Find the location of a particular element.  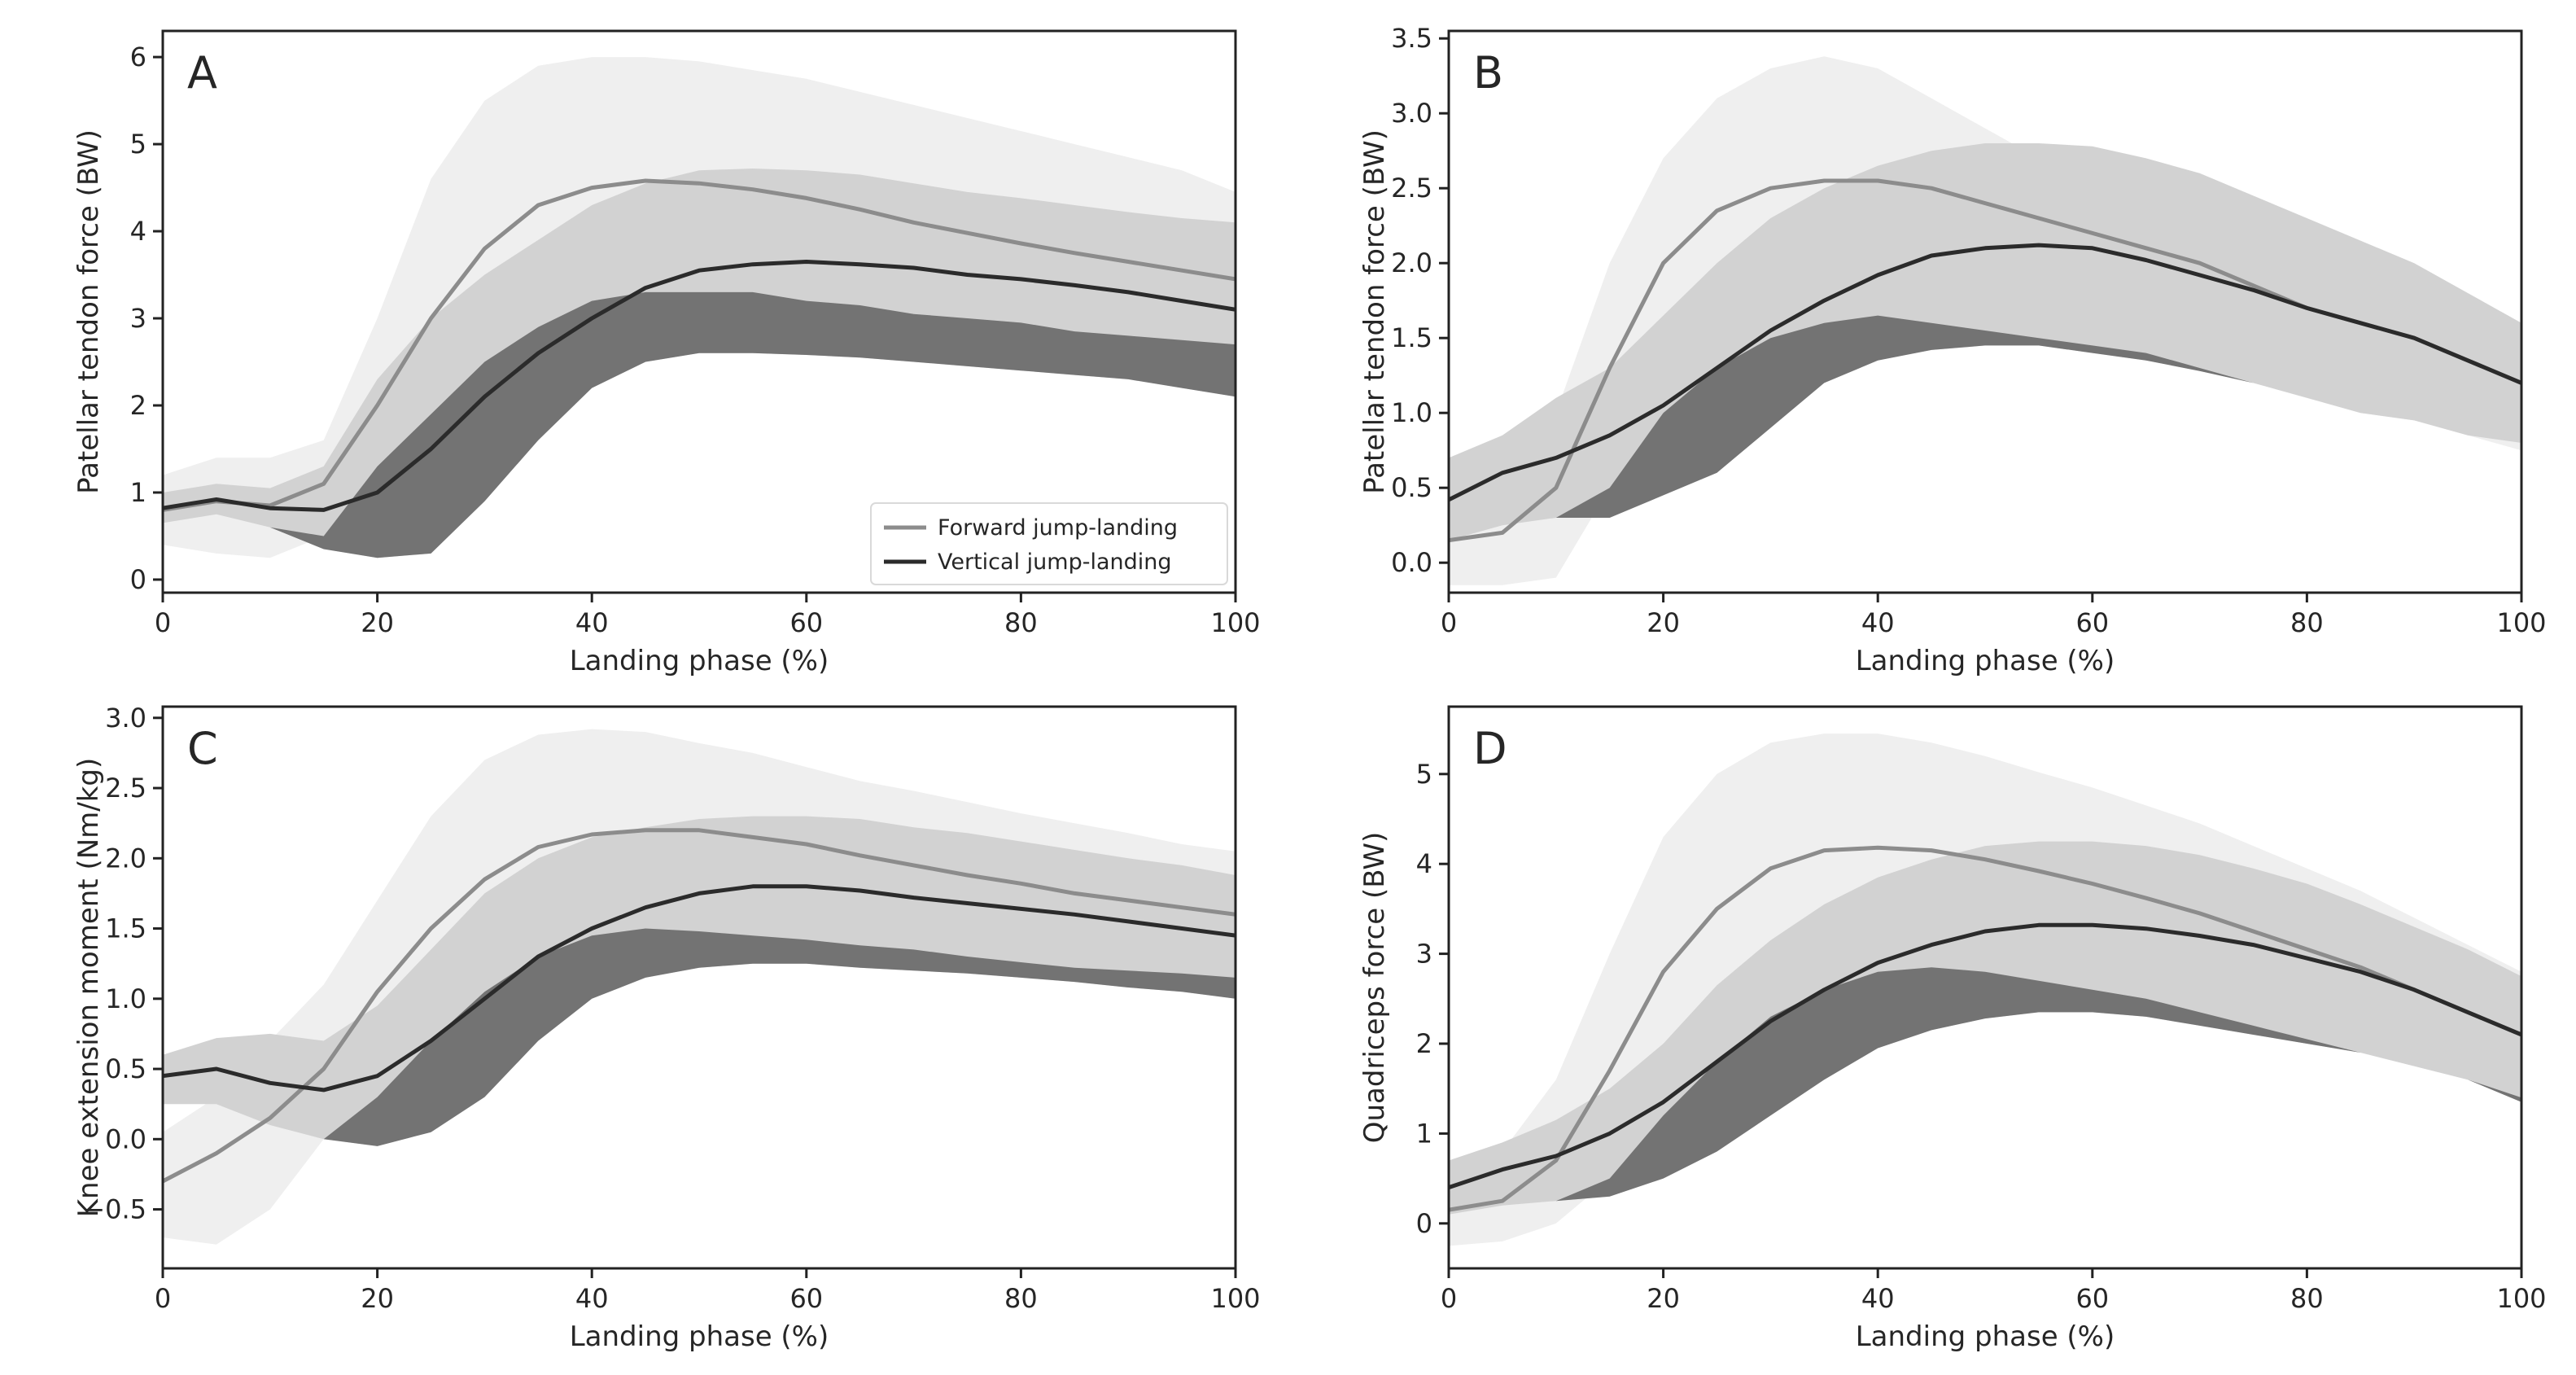

legend-label: Vertical jump-landing is located at coordinates (1055, 562).